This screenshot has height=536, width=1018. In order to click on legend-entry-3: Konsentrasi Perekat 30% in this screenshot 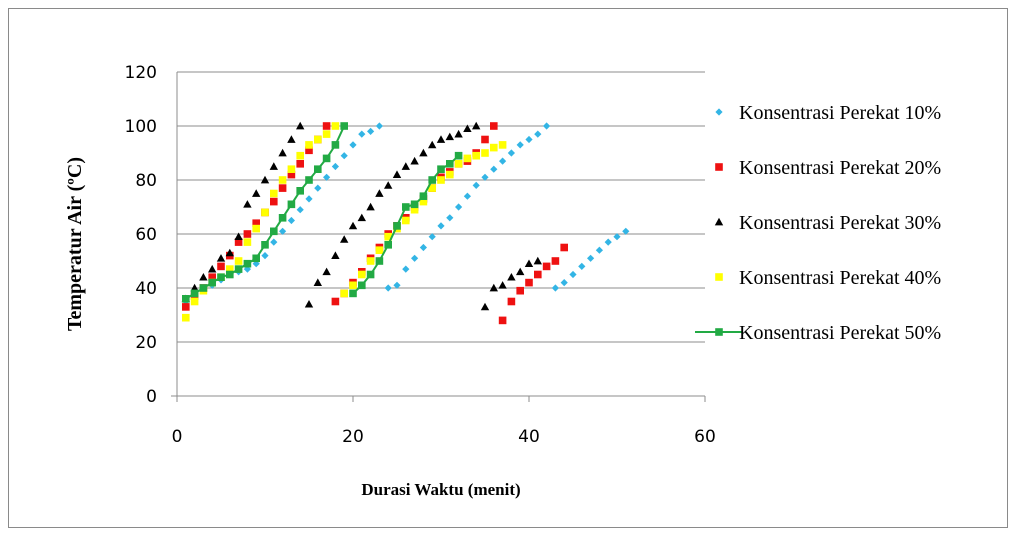, I will do `click(827, 223)`.